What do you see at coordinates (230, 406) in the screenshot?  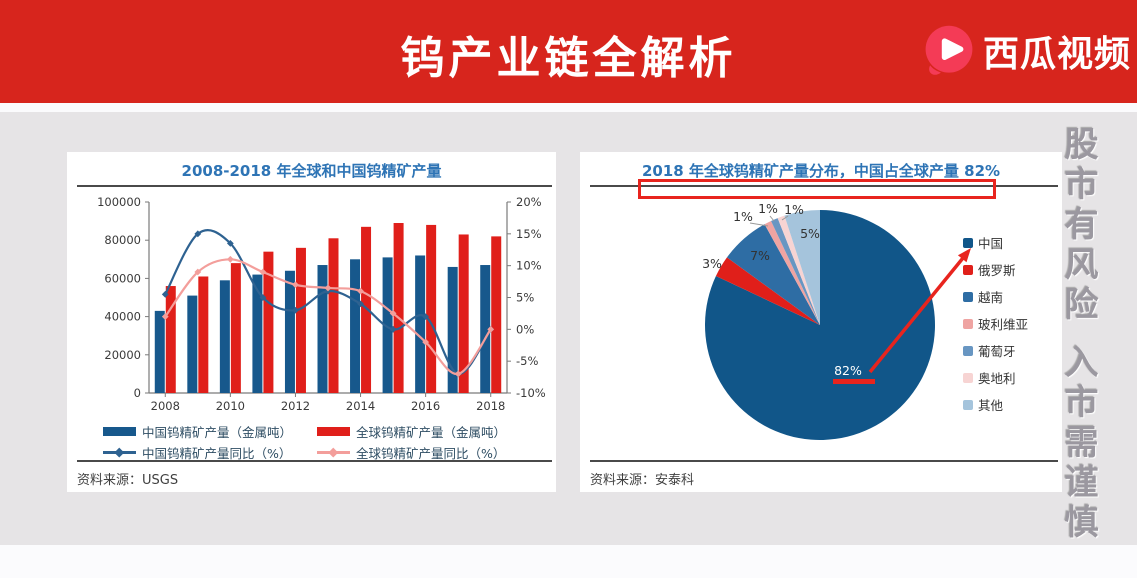 I see `svg-text: 2010` at bounding box center [230, 406].